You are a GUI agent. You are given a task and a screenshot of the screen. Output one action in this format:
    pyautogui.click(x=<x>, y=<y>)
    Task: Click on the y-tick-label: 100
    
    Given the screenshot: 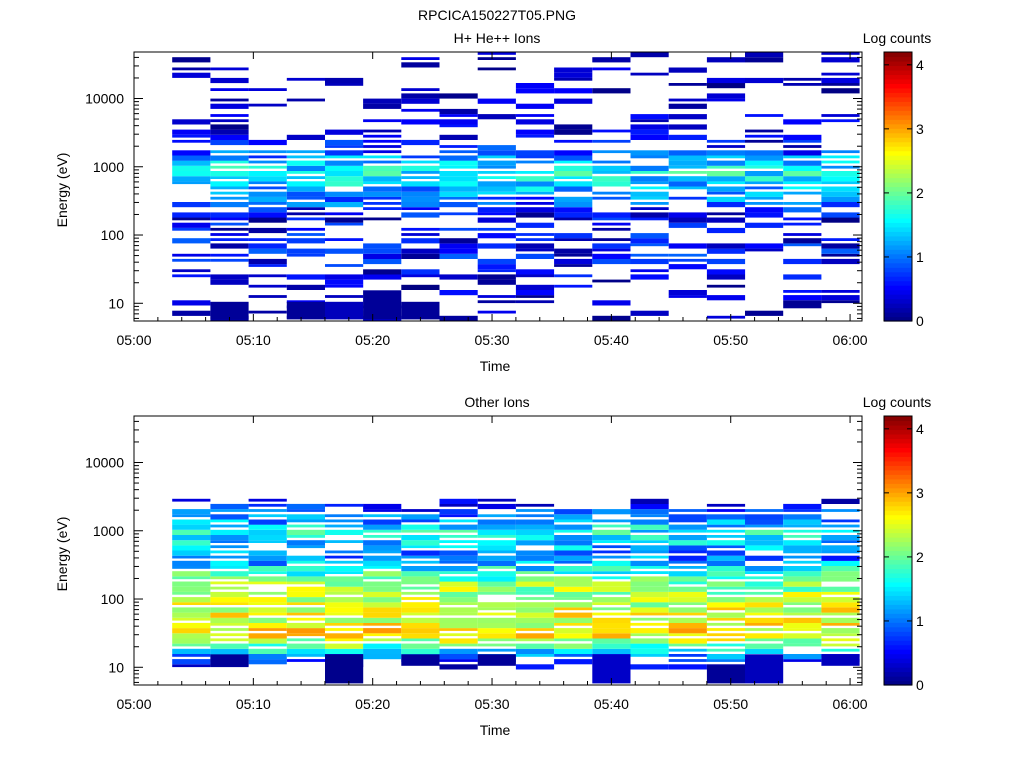 What is the action you would take?
    pyautogui.click(x=113, y=235)
    